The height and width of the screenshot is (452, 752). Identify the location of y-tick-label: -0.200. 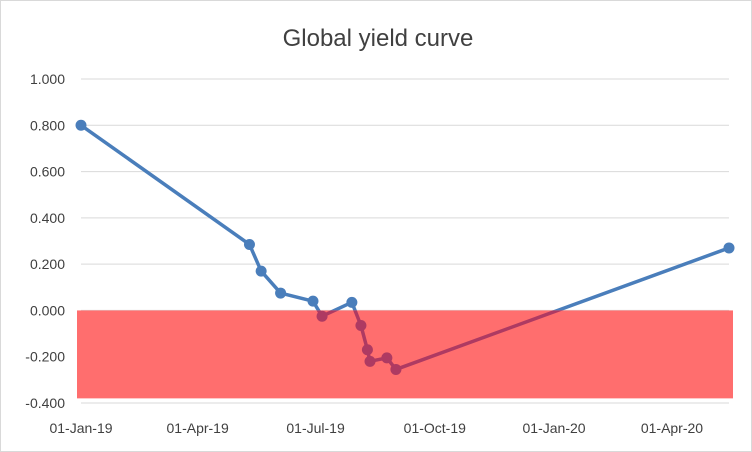
(45, 357).